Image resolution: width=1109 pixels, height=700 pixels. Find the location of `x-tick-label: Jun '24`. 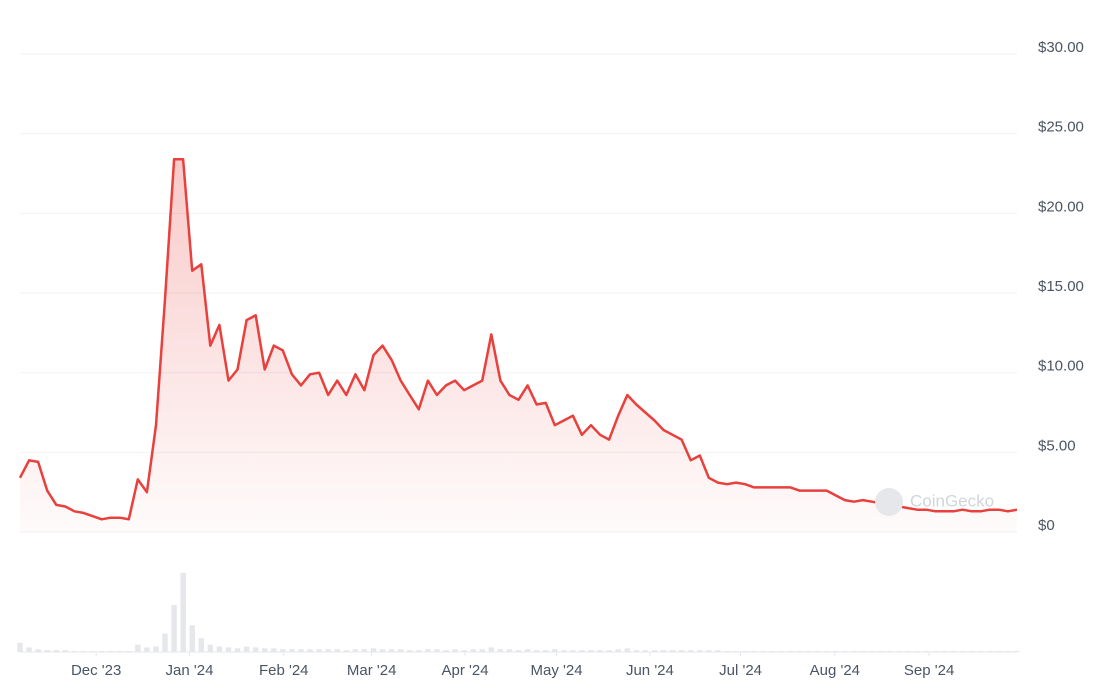

x-tick-label: Jun '24 is located at coordinates (650, 670).